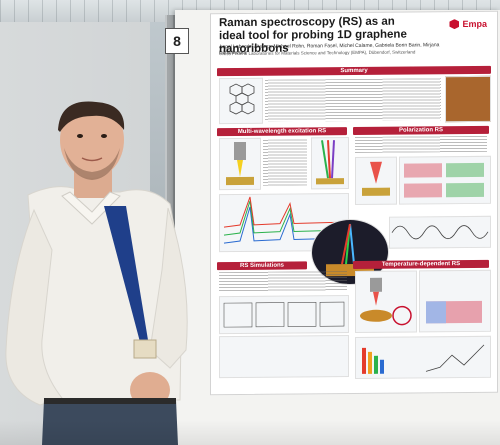 Image resolution: width=500 pixels, height=445 pixels. What do you see at coordinates (250, 432) in the screenshot?
I see `floor-shadow` at bounding box center [250, 432].